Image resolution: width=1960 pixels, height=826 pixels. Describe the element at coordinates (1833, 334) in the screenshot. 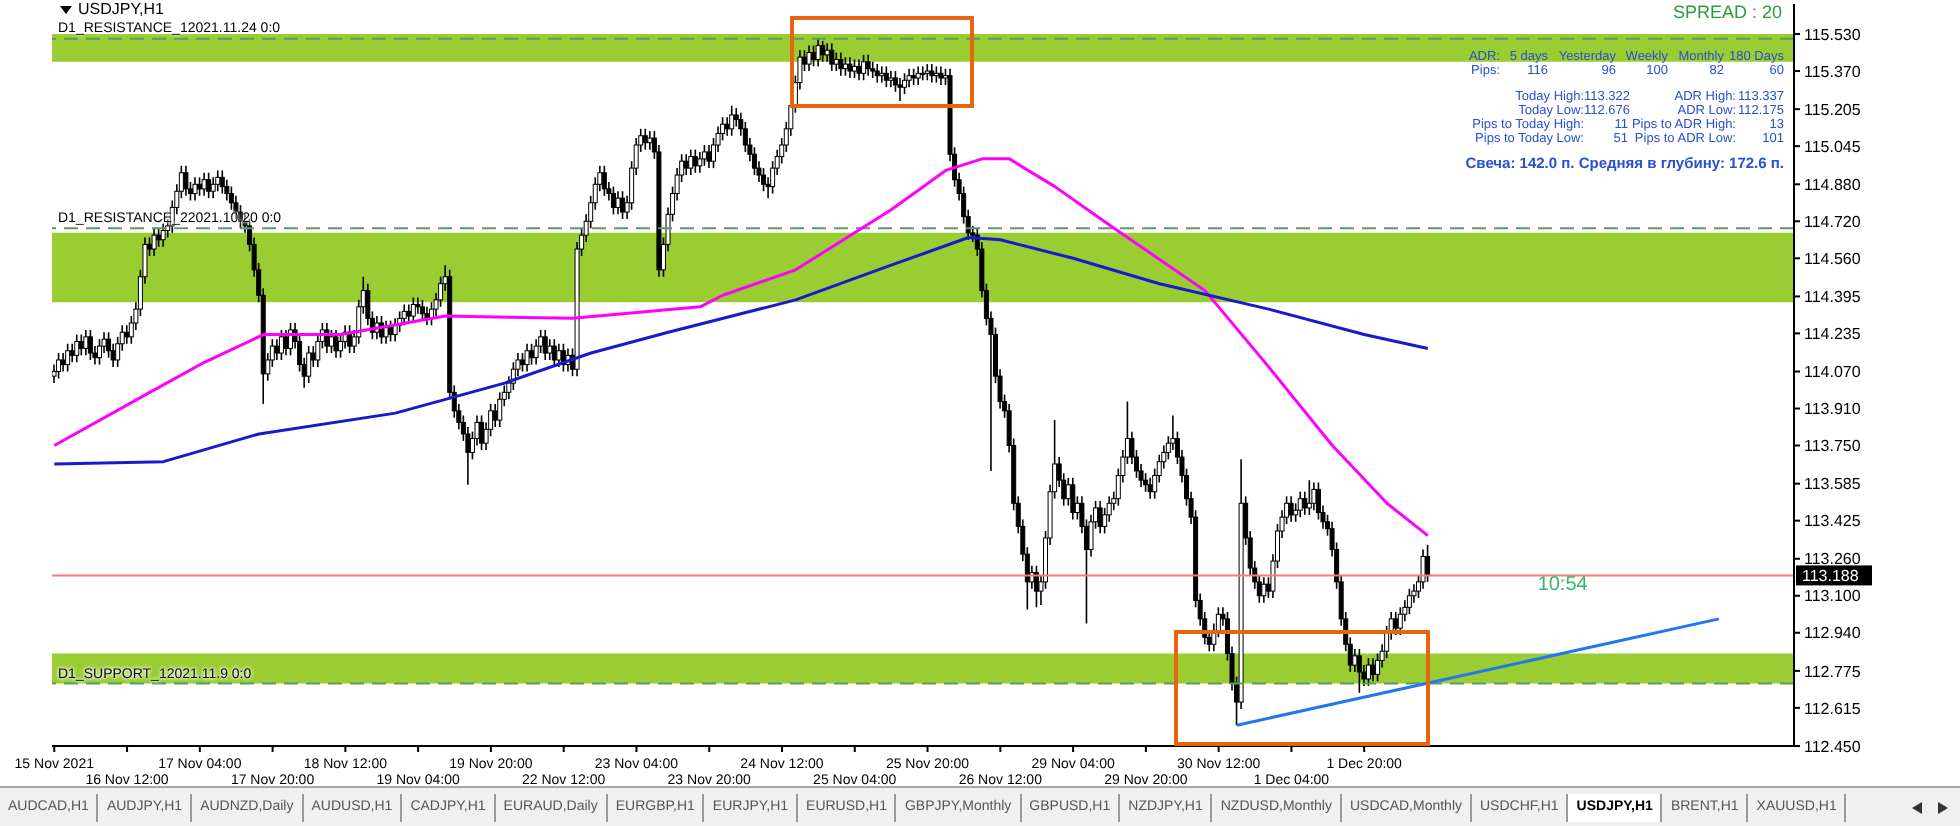

I see `y-tick-label: 114.235` at that location.